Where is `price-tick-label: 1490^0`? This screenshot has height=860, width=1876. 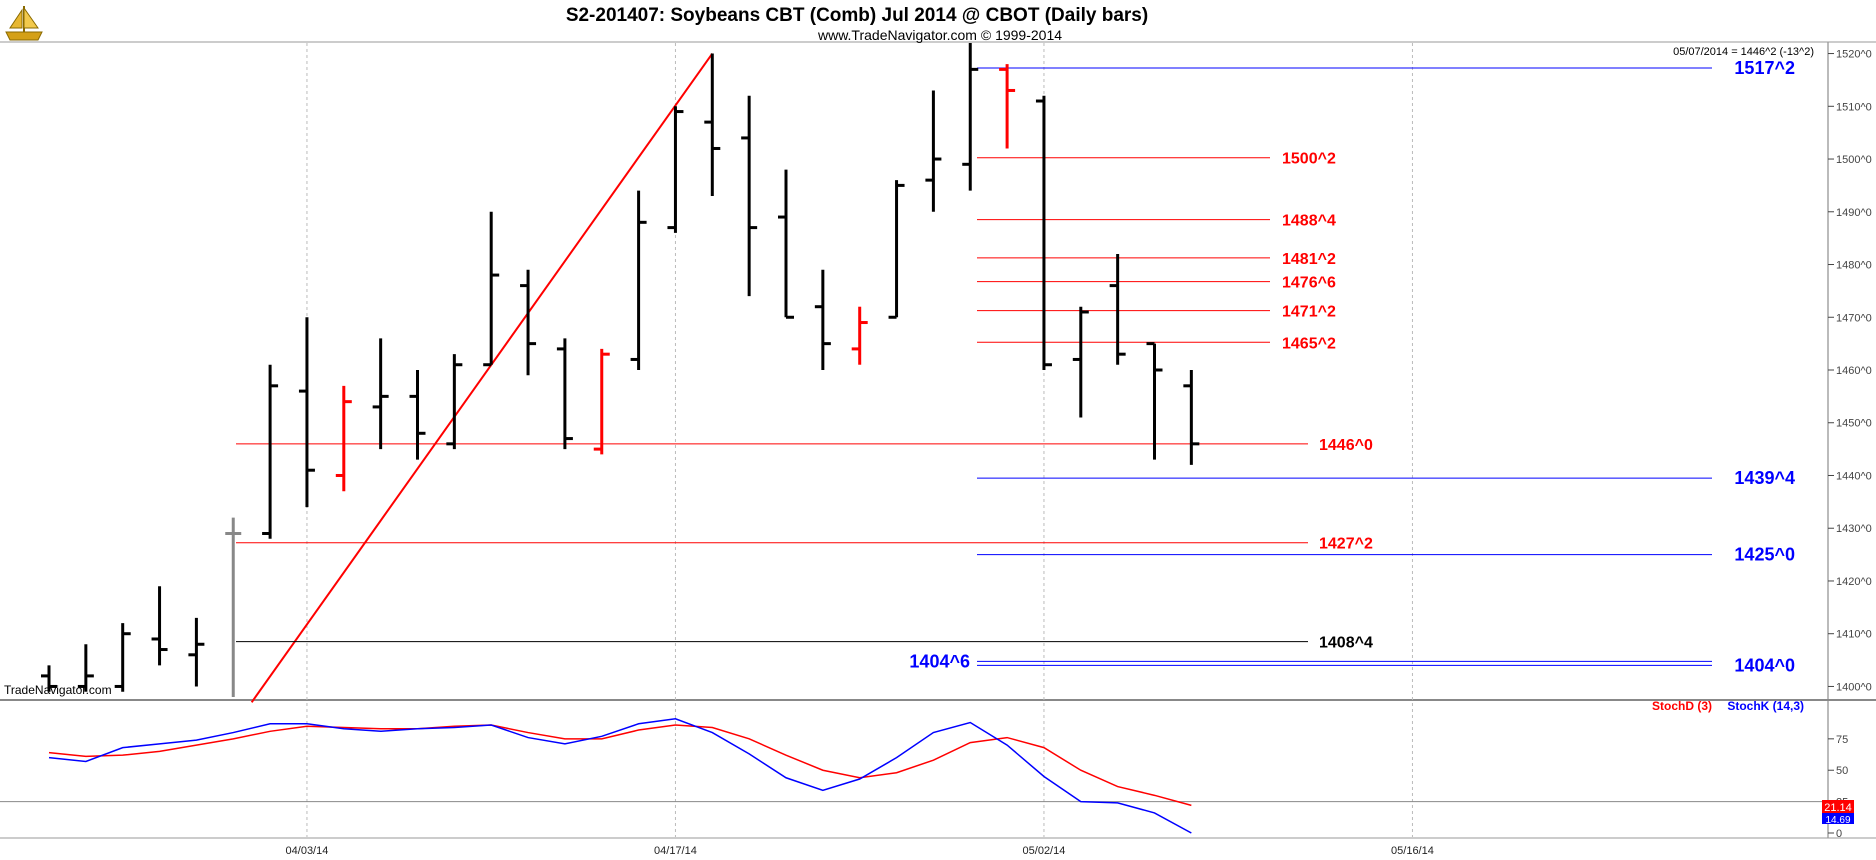
price-tick-label: 1490^0 is located at coordinates (1854, 213).